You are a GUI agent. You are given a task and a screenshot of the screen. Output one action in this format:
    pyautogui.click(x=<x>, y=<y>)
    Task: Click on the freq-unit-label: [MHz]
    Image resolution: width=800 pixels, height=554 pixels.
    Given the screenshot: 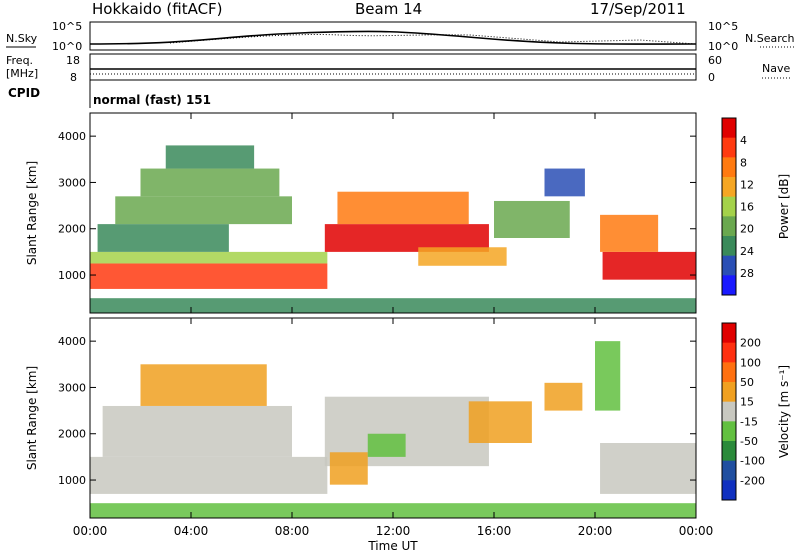 What is the action you would take?
    pyautogui.click(x=22, y=73)
    